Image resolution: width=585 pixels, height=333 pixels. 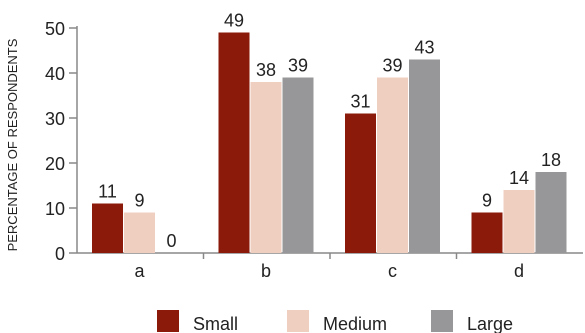 I want to click on x-axis: a b c d, so click(x=330, y=266).